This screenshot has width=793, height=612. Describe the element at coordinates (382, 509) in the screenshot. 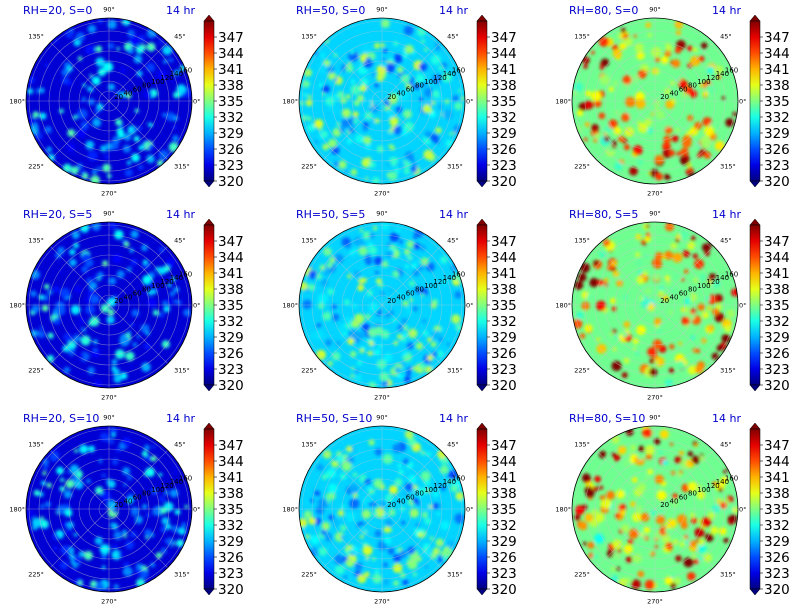

I see `polar-grid` at that location.